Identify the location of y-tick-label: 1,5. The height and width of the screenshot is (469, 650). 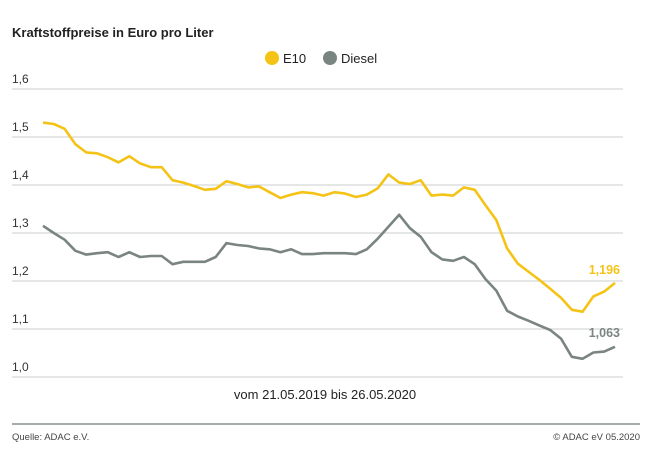
(20, 127).